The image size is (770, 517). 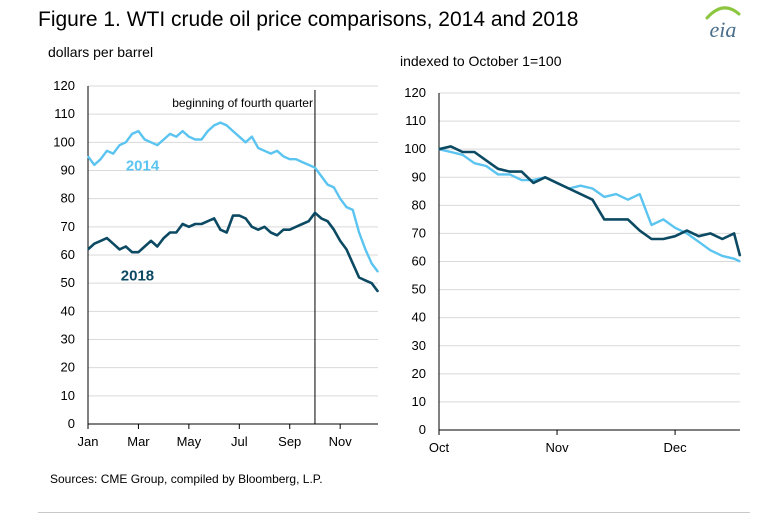 What do you see at coordinates (143, 166) in the screenshot?
I see `left-series-2014-label: 2014` at bounding box center [143, 166].